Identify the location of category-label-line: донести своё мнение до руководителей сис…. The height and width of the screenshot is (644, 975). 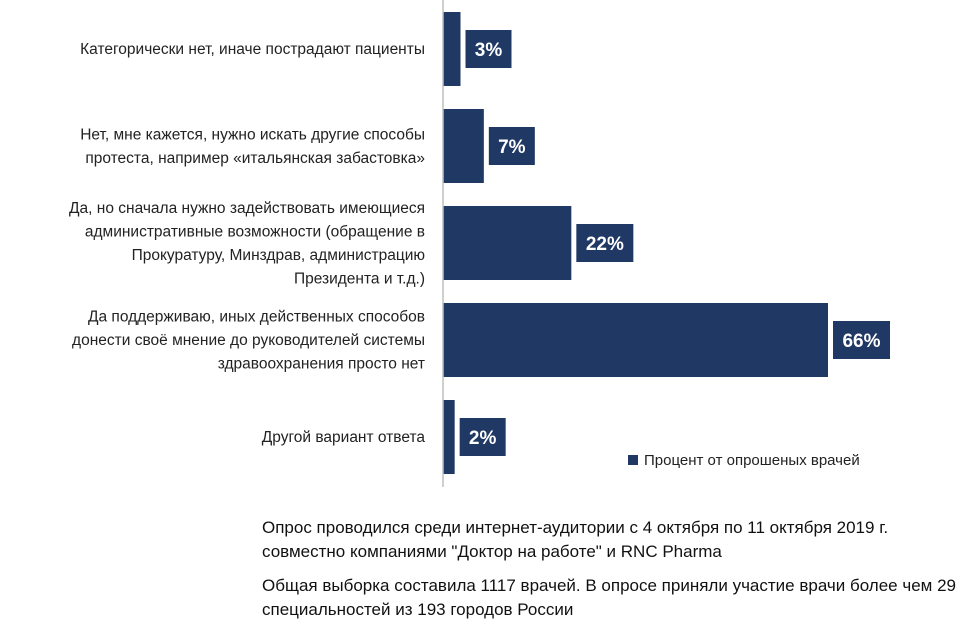
(248, 340).